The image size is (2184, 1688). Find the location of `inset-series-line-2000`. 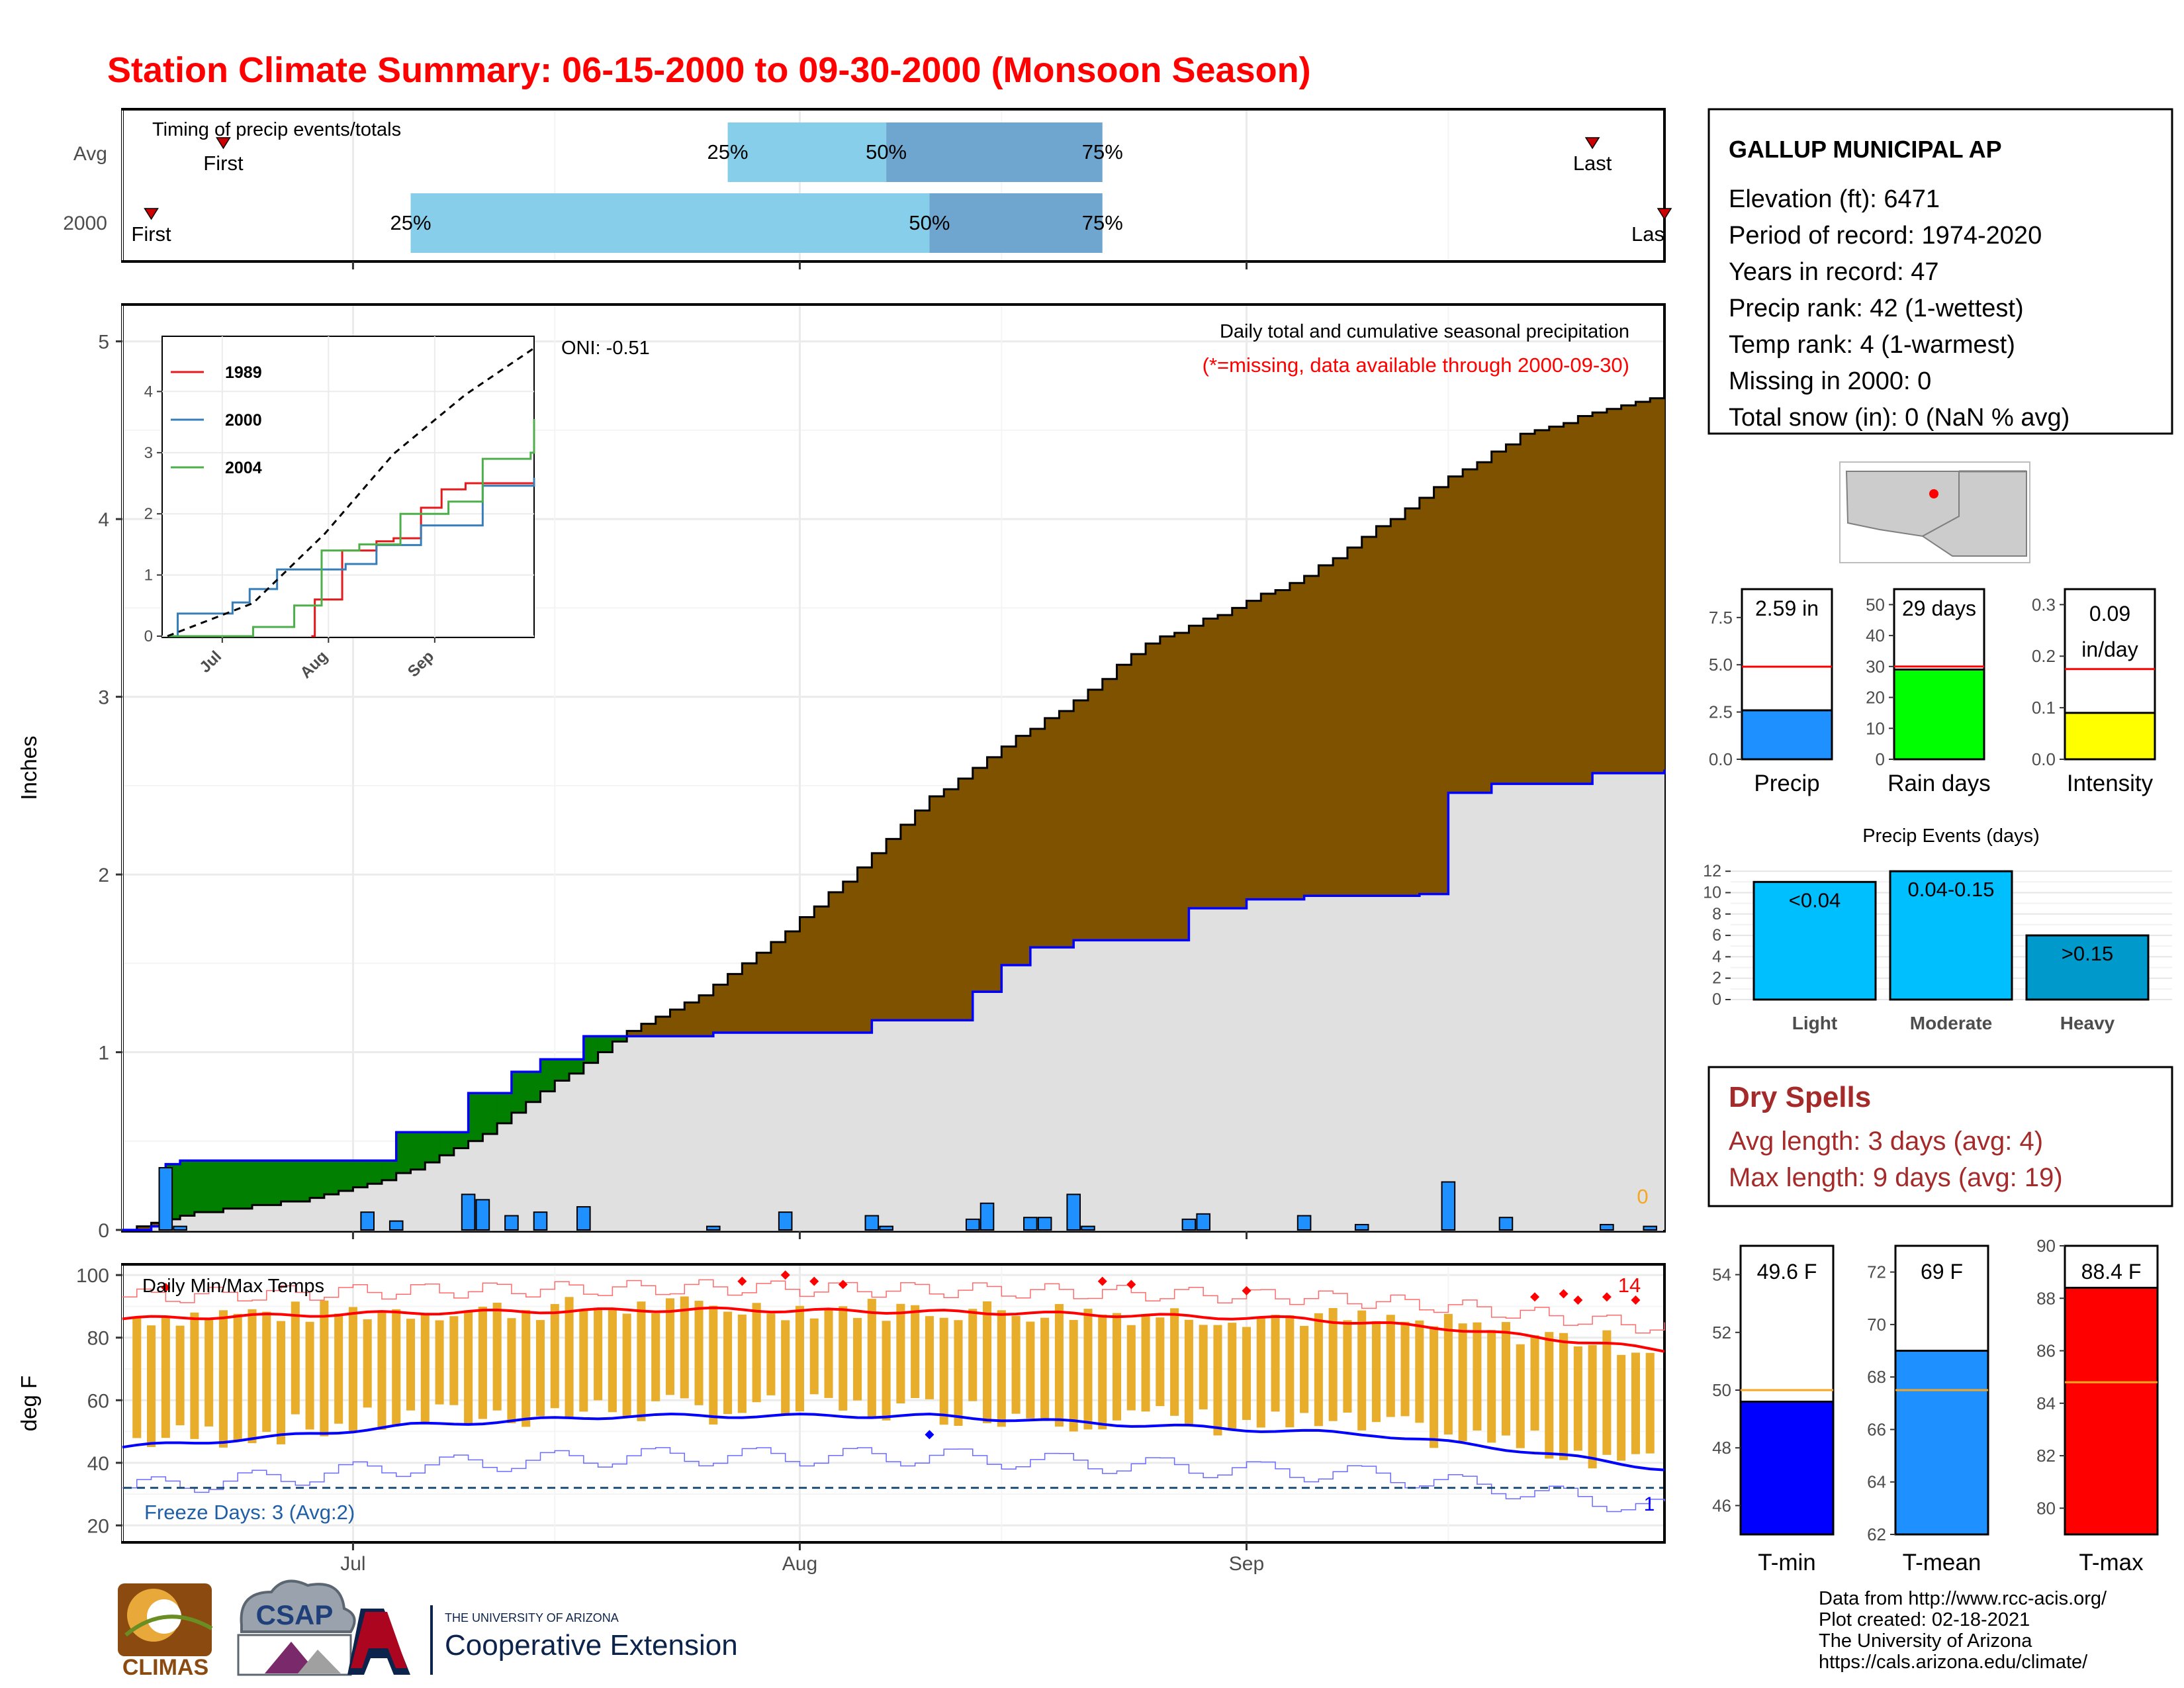

inset-series-line-2000 is located at coordinates (351, 557).